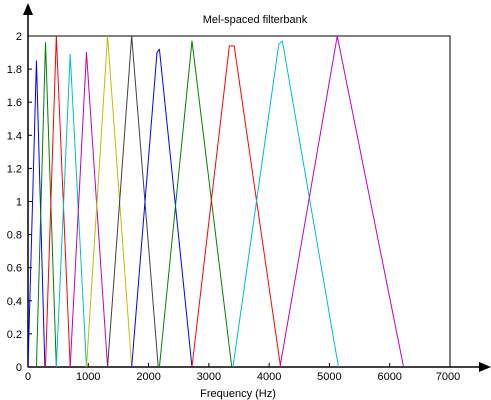 The image size is (491, 400). Describe the element at coordinates (448, 377) in the screenshot. I see `x-tick-label: 7000` at that location.